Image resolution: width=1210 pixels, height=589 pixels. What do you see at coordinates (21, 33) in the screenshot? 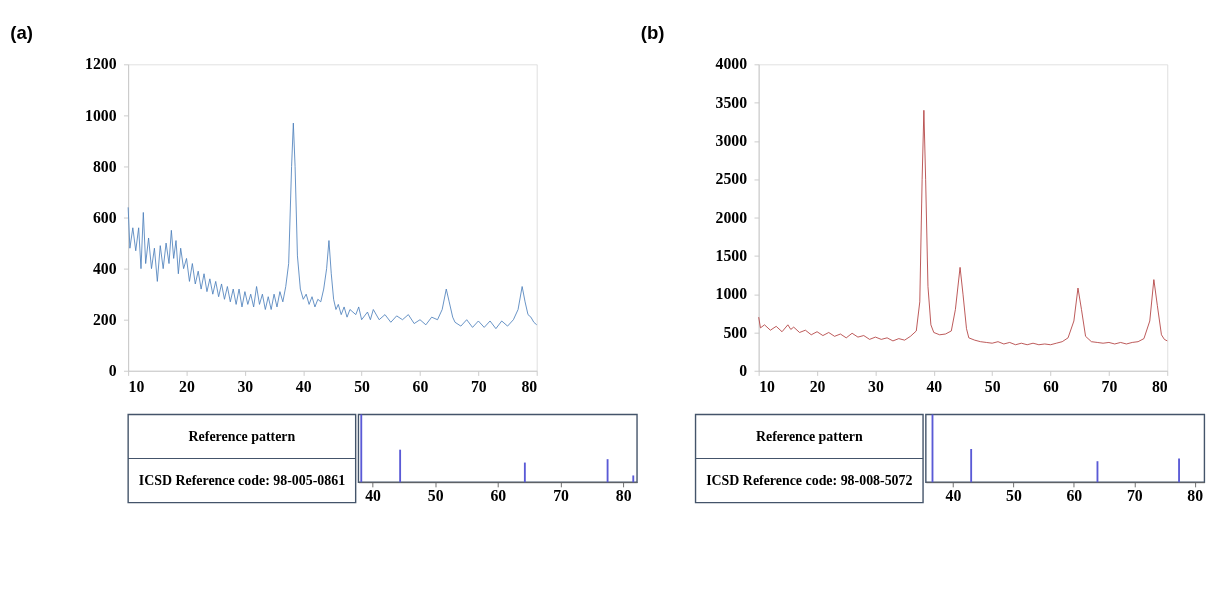
I see `chart-title: (a)` at bounding box center [21, 33].